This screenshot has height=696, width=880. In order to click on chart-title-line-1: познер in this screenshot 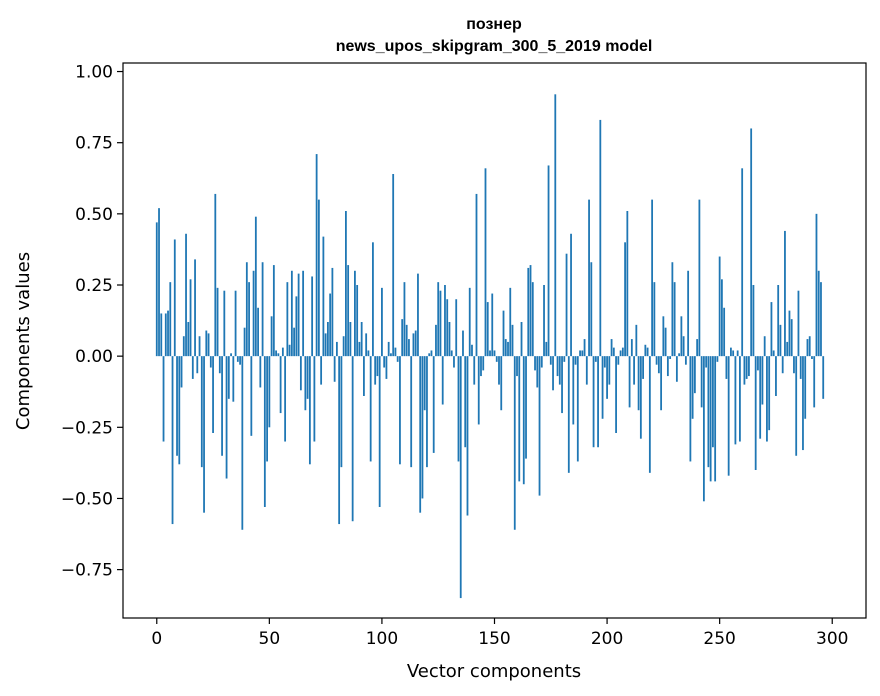, I will do `click(494, 24)`.